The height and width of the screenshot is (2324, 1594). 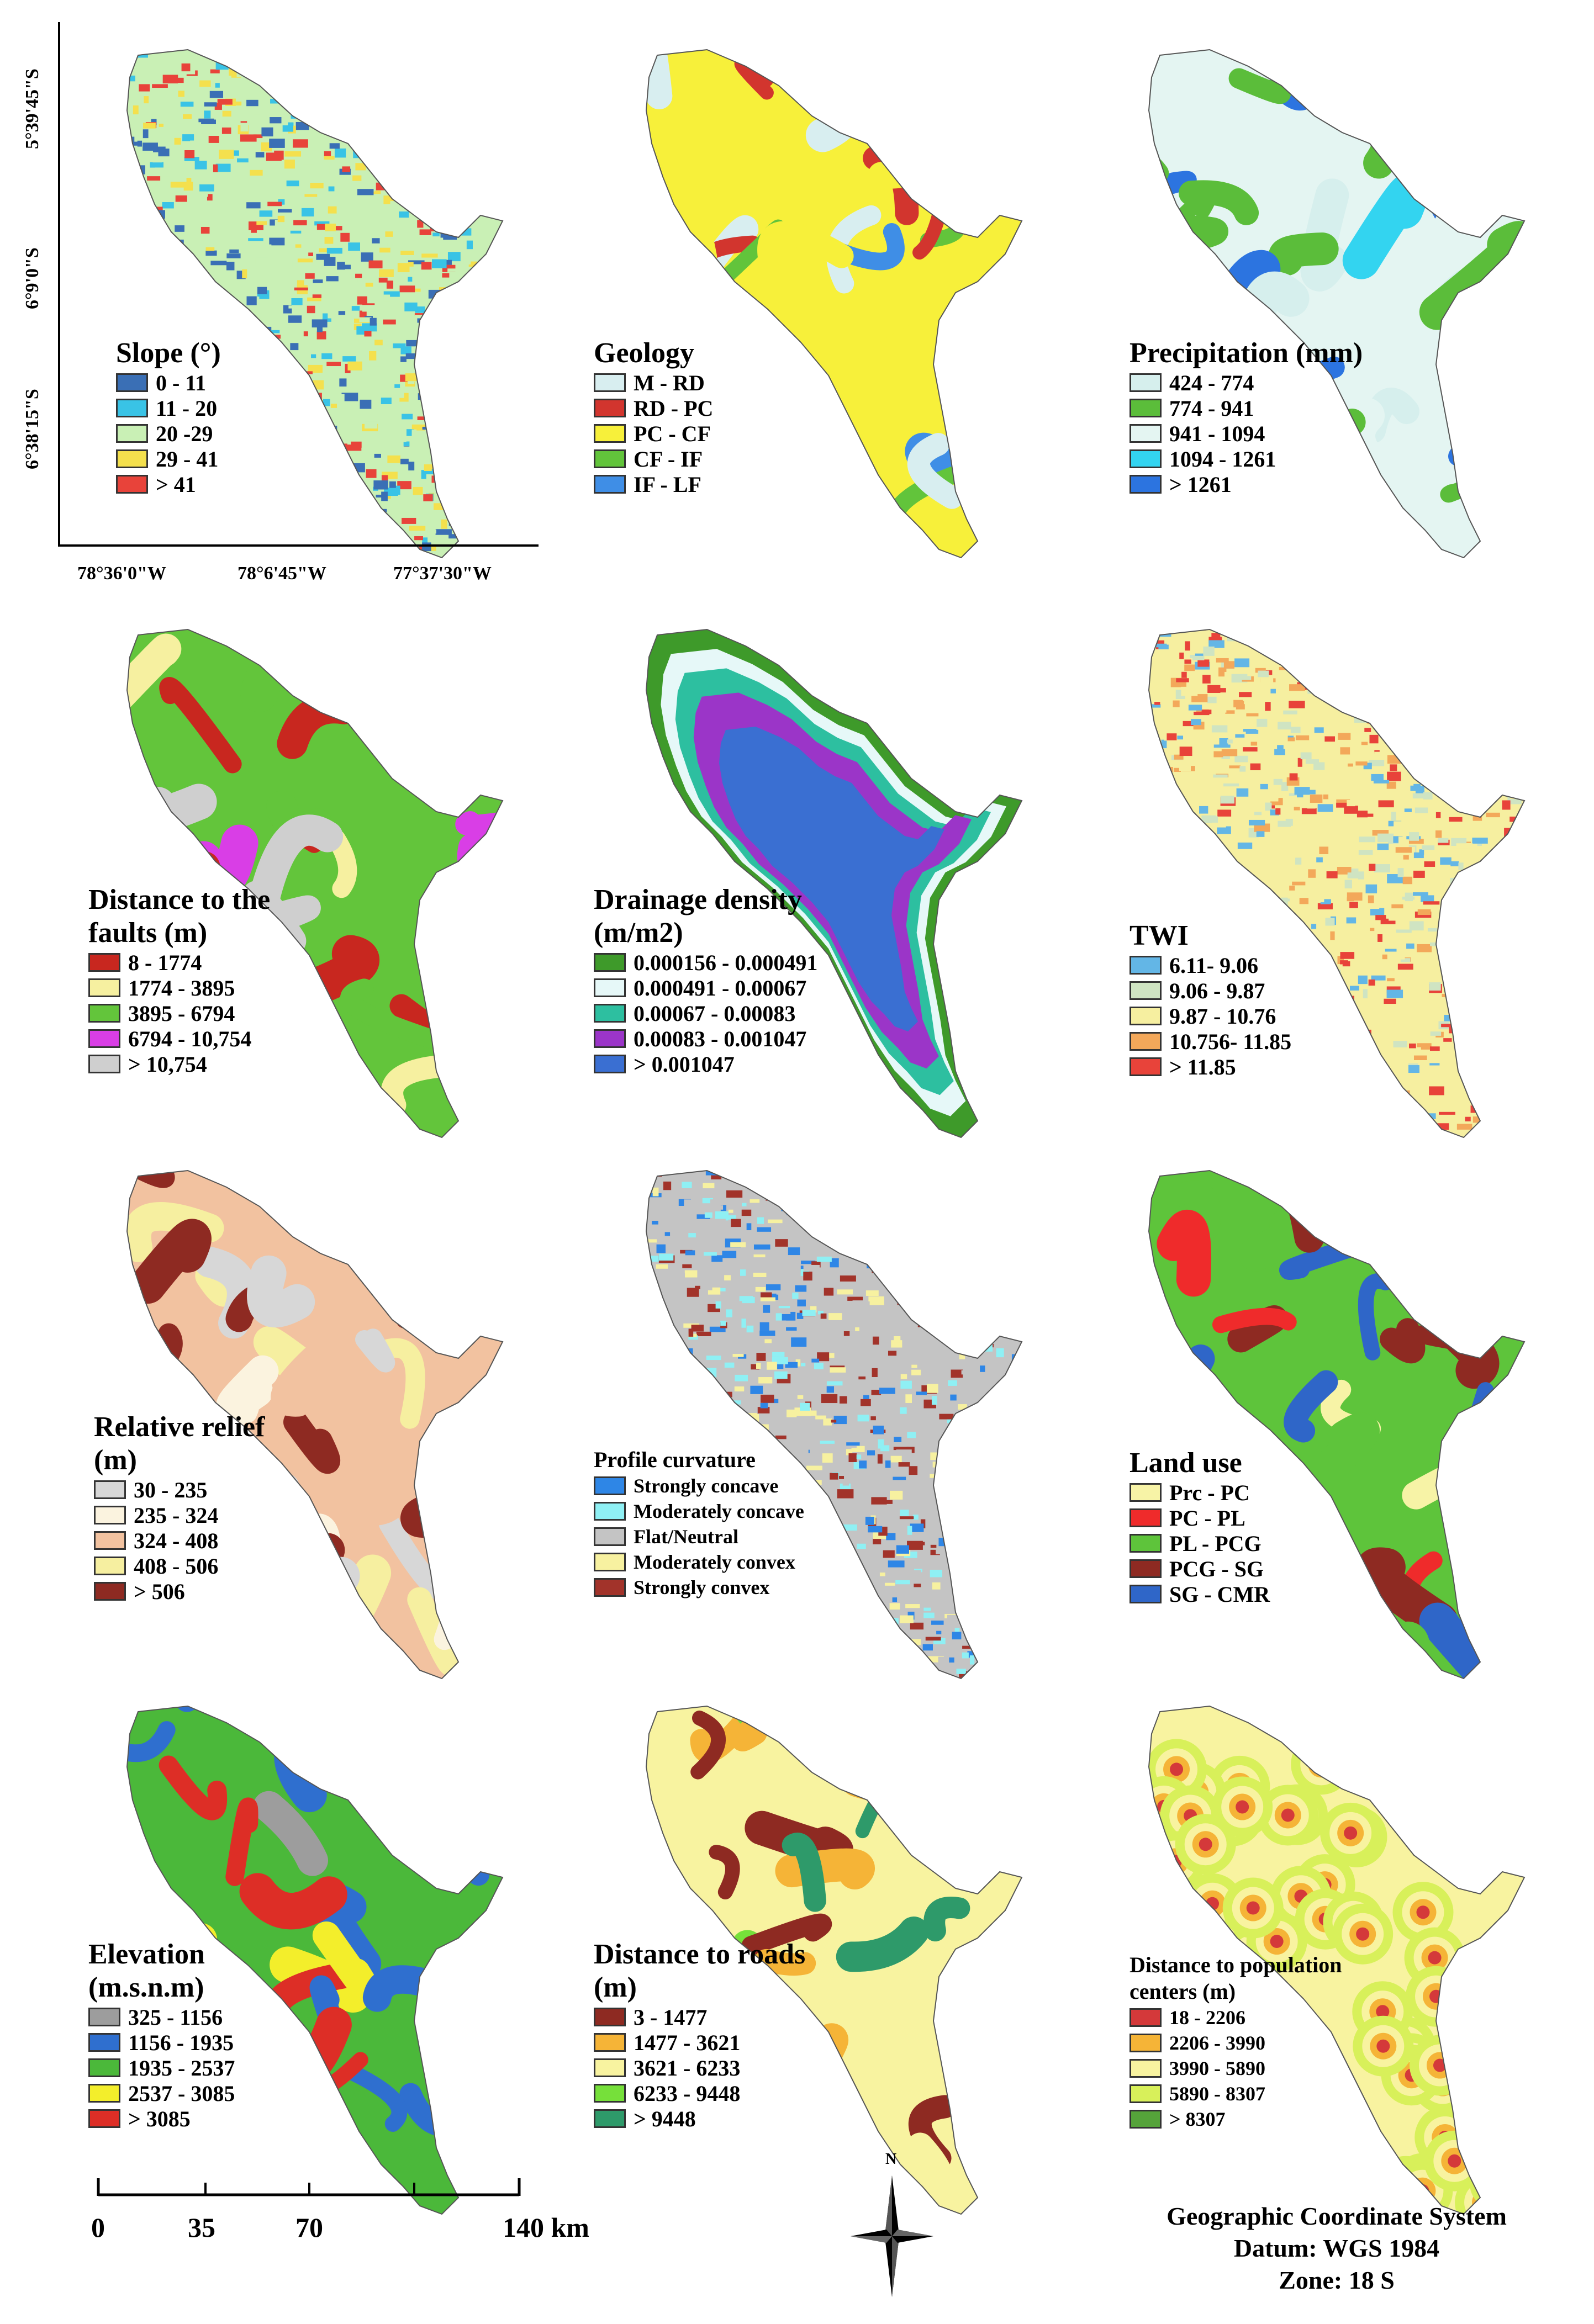 I want to click on legend-entry: 1156 - 1935, so click(x=161, y=2042).